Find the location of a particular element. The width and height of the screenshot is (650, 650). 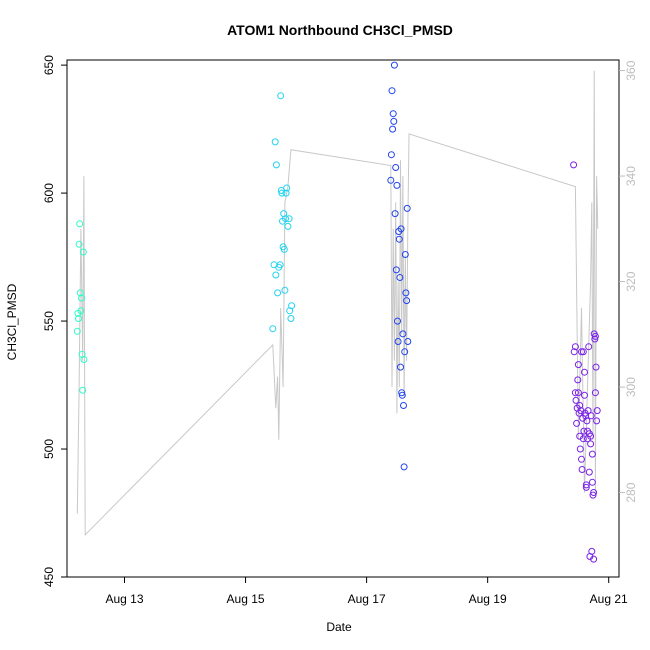

y-axis: 450 500 550 600 650 is located at coordinates (54, 321).